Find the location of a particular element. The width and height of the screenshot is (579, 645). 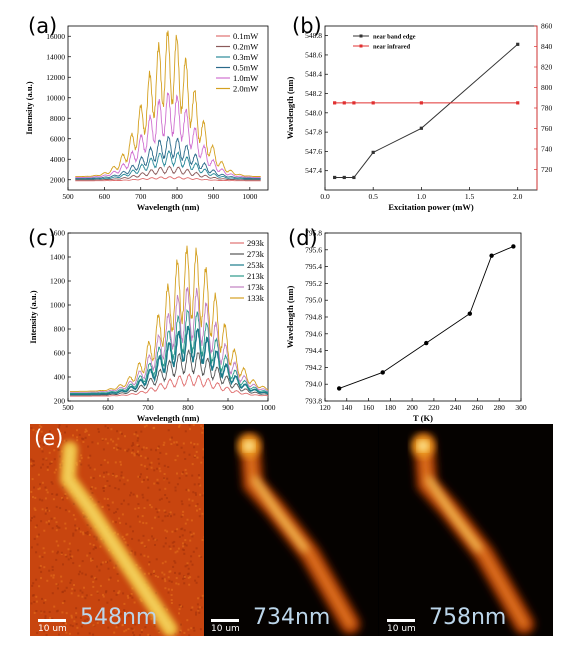

y-tick-label: 1600 is located at coordinates (57, 233).